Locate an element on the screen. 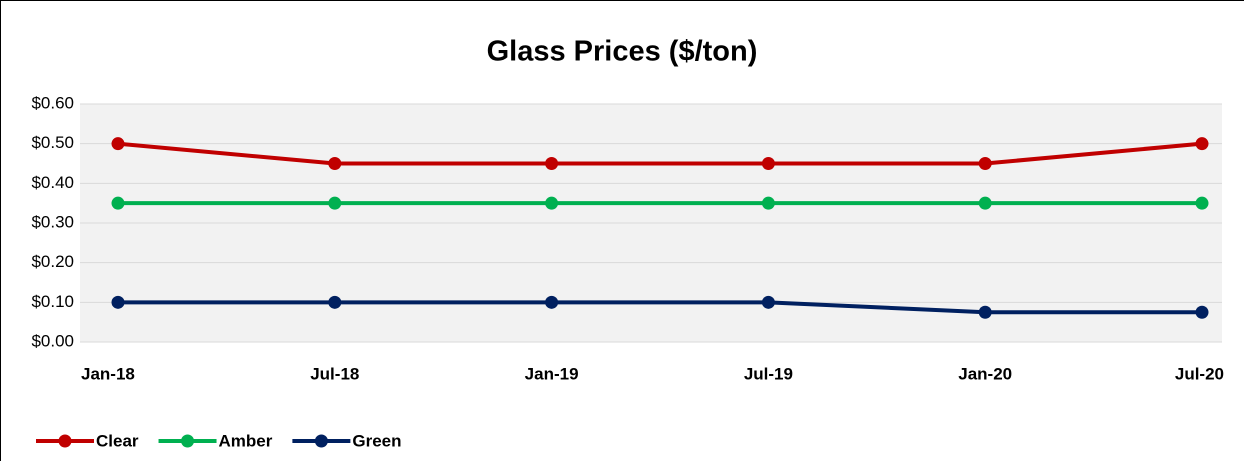  x-tick-label: Jul-19 is located at coordinates (768, 373).